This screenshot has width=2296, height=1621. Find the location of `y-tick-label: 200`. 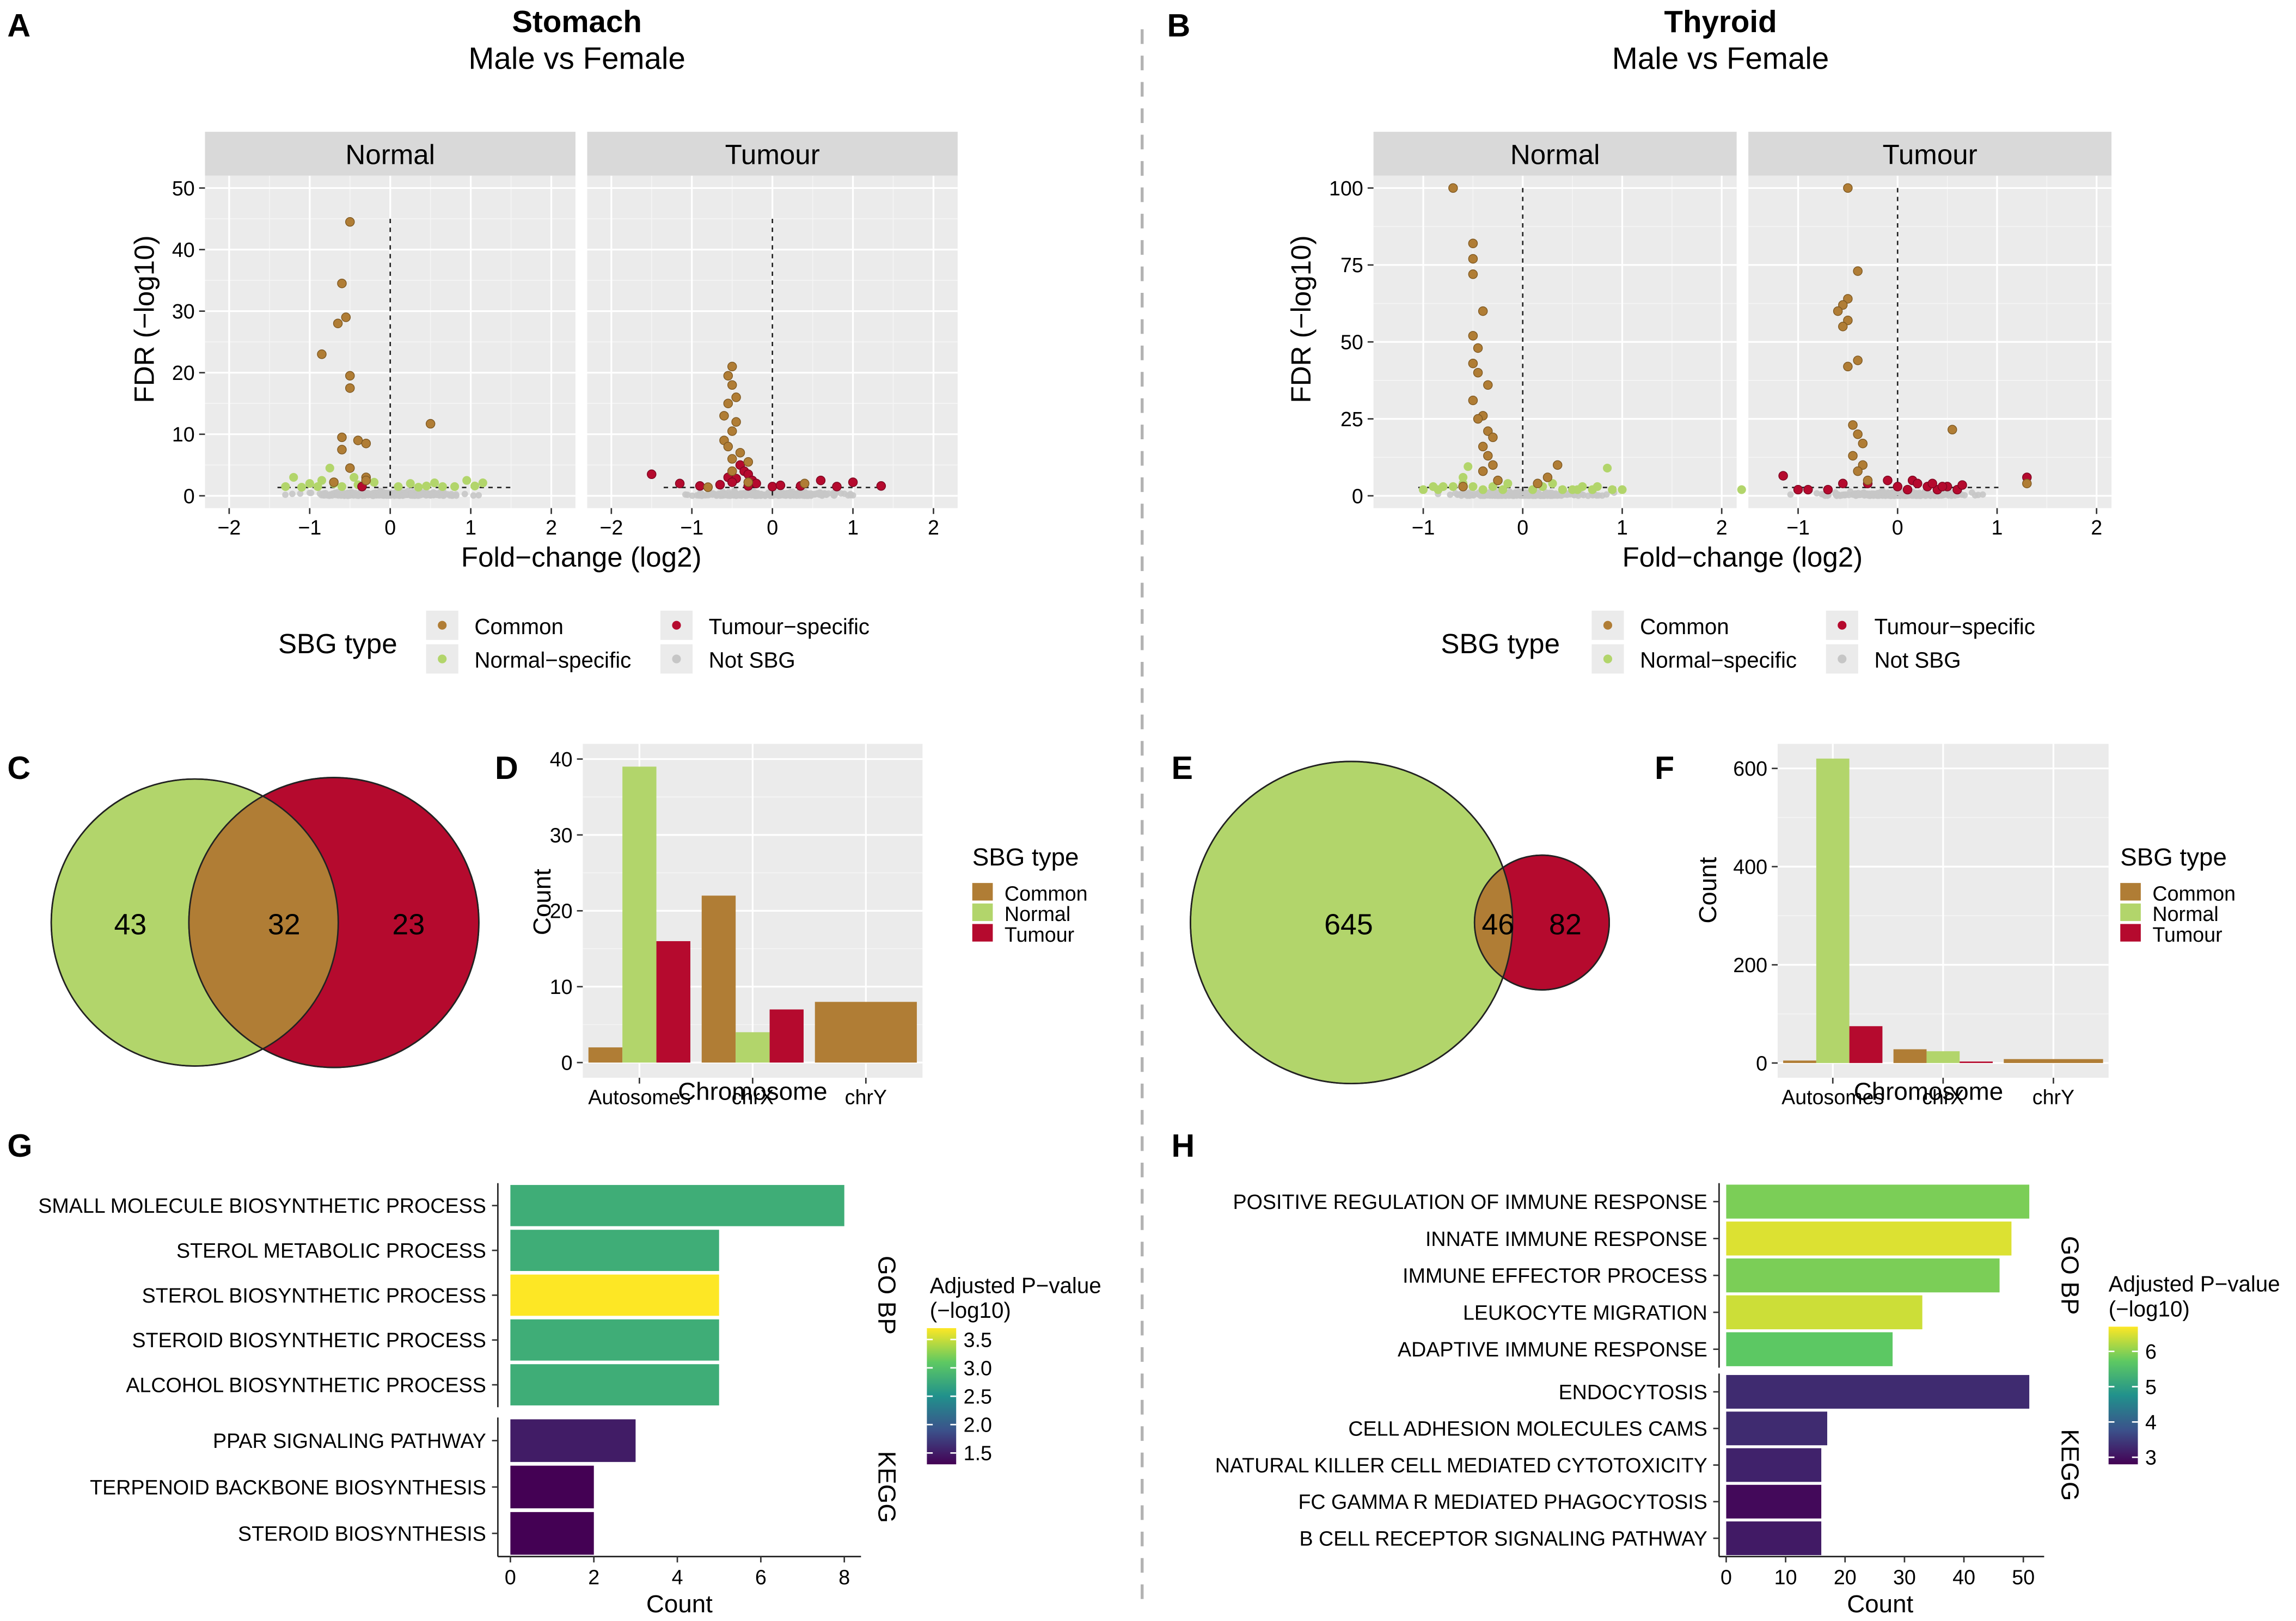

y-tick-label: 200 is located at coordinates (1750, 965).